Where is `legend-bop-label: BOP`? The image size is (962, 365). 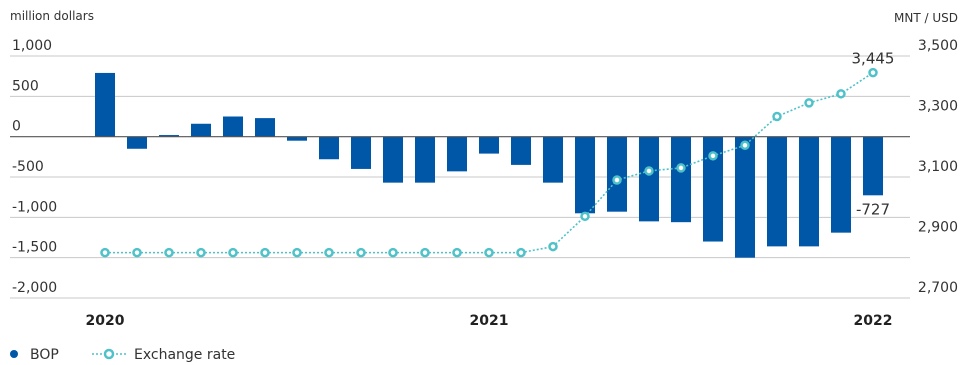 legend-bop-label: BOP is located at coordinates (44, 355).